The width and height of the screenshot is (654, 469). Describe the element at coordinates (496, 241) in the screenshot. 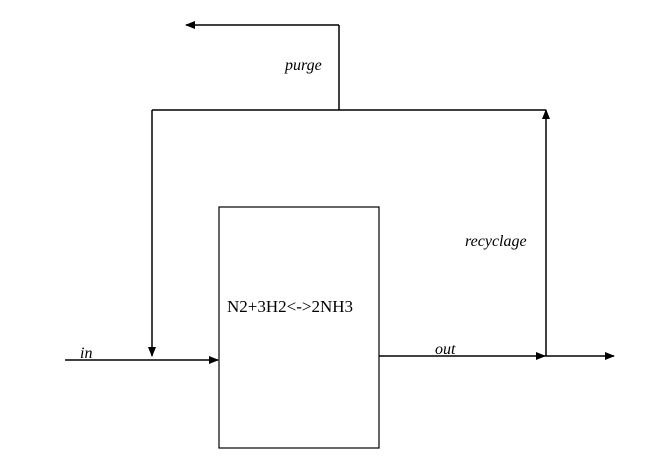

I see `recycle-label: recyclage` at that location.